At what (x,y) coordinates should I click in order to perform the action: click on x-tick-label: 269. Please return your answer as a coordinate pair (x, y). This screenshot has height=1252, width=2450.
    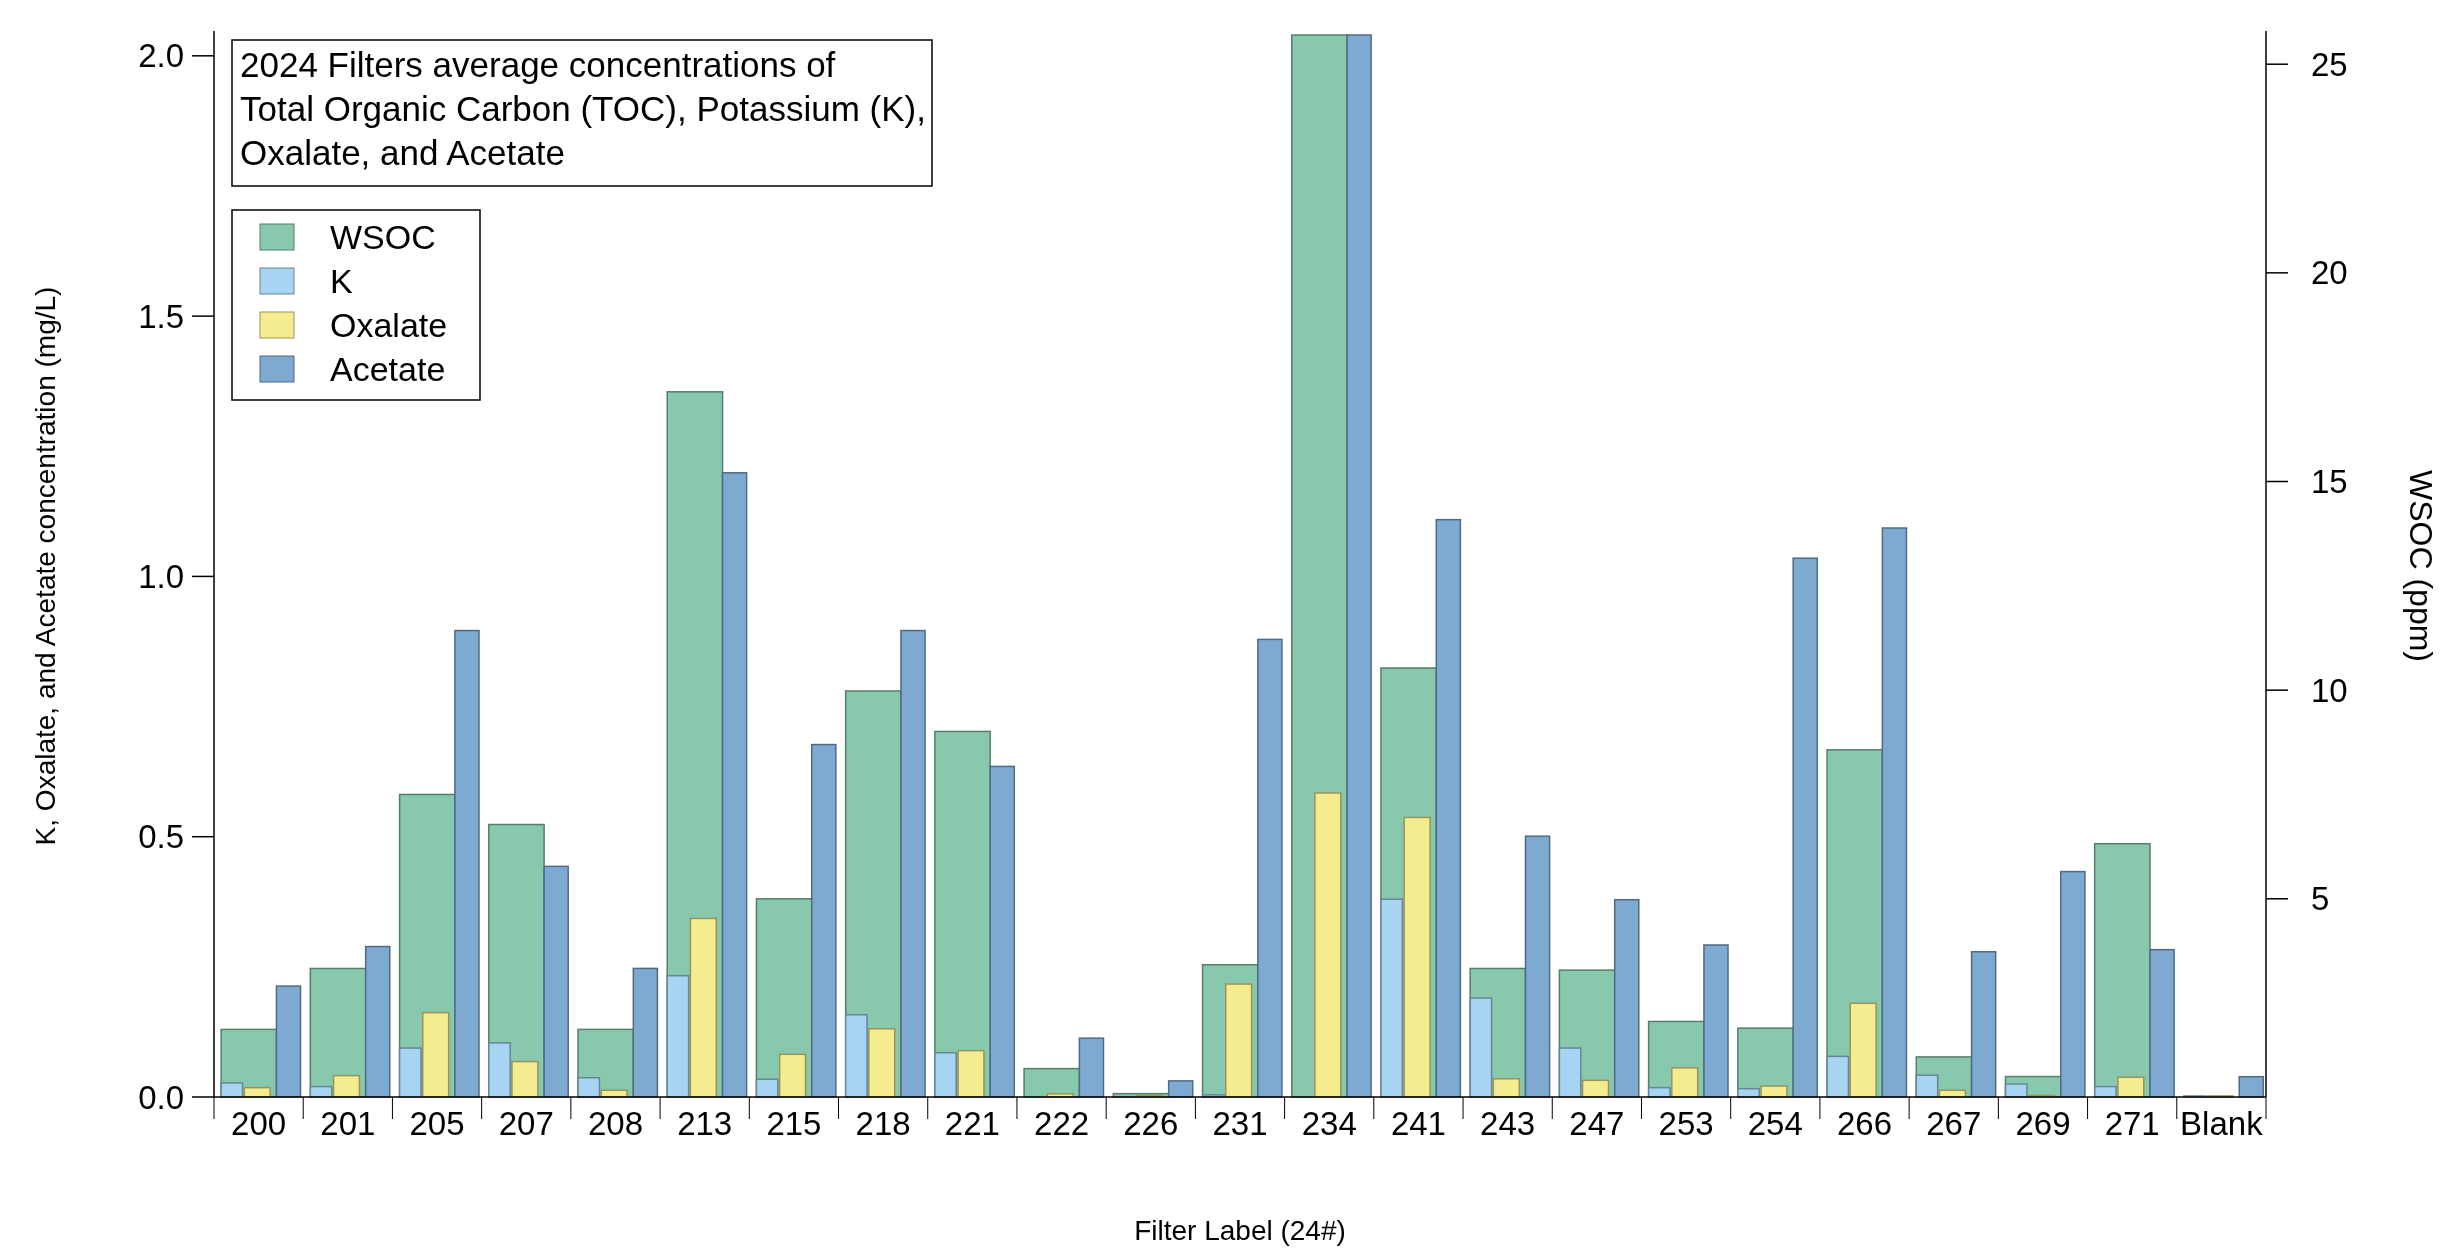
    Looking at the image, I should click on (2043, 1123).